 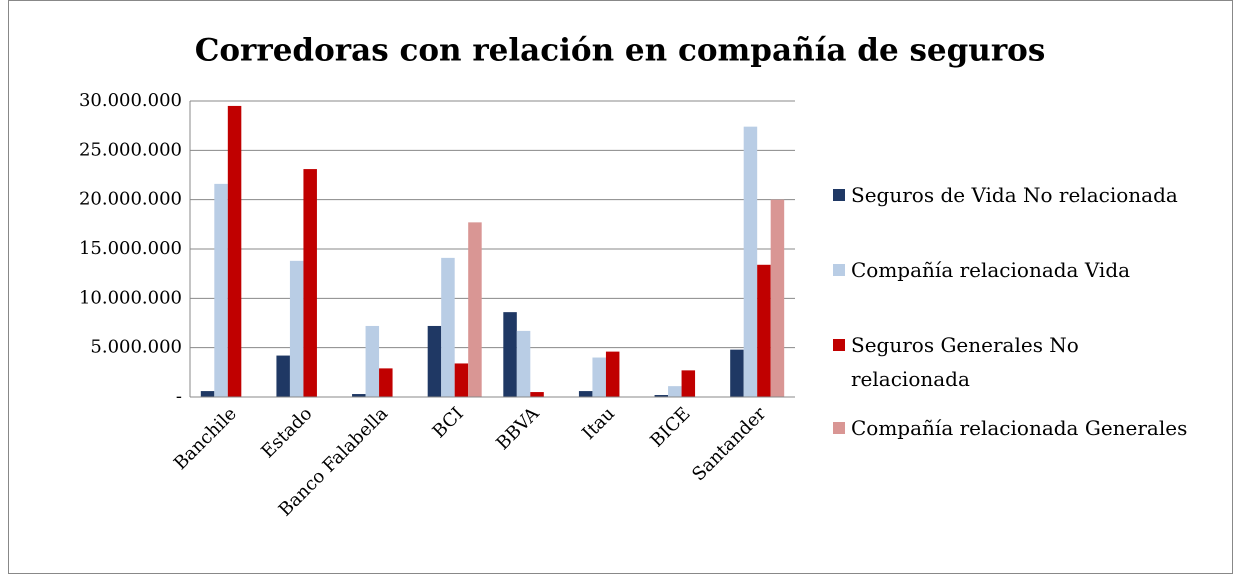 What do you see at coordinates (729, 444) in the screenshot?
I see `x-tick-label: Santander` at bounding box center [729, 444].